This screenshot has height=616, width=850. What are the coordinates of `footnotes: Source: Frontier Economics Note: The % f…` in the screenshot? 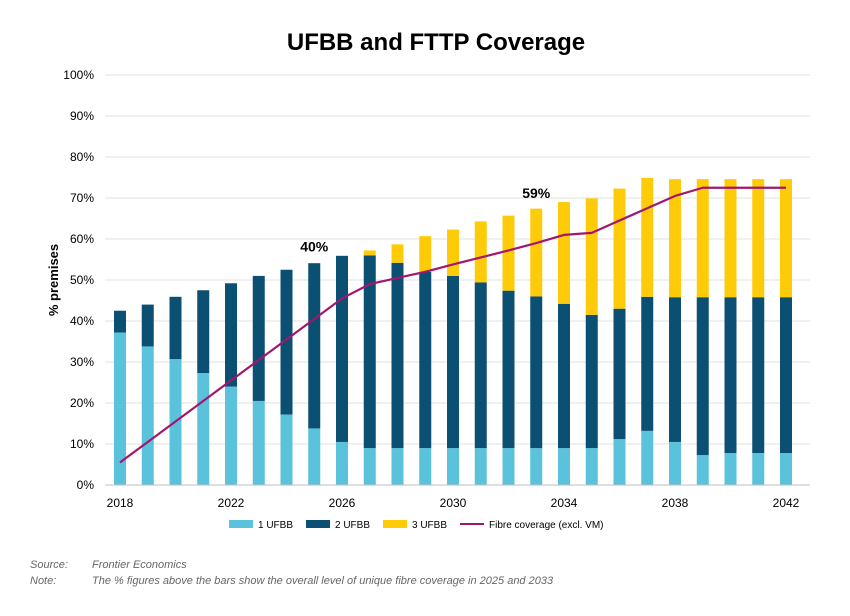 It's located at (291, 573).